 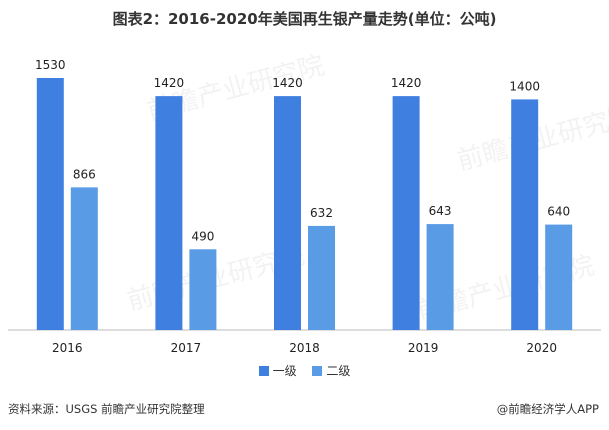 I want to click on x-tick-2020: 2020, so click(x=541, y=348).